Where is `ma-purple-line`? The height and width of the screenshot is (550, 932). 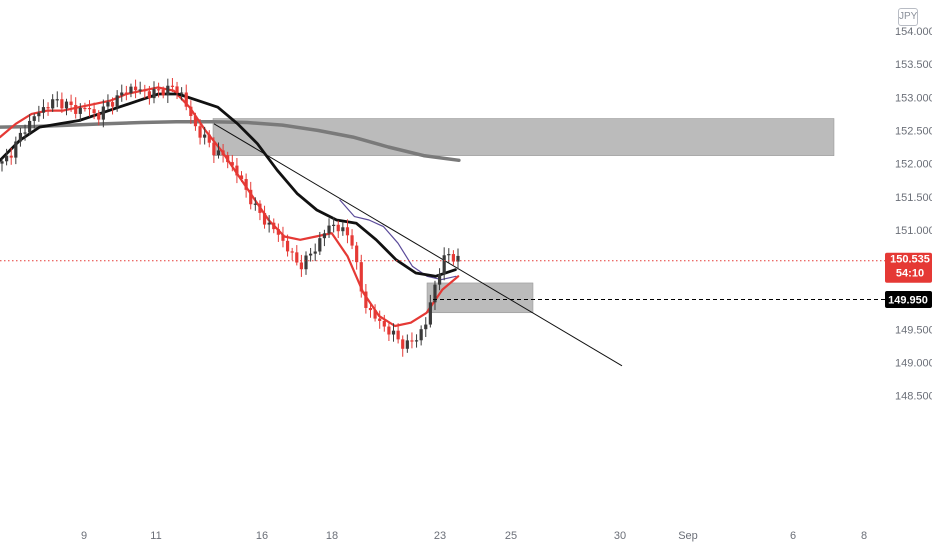 ma-purple-line is located at coordinates (398, 240).